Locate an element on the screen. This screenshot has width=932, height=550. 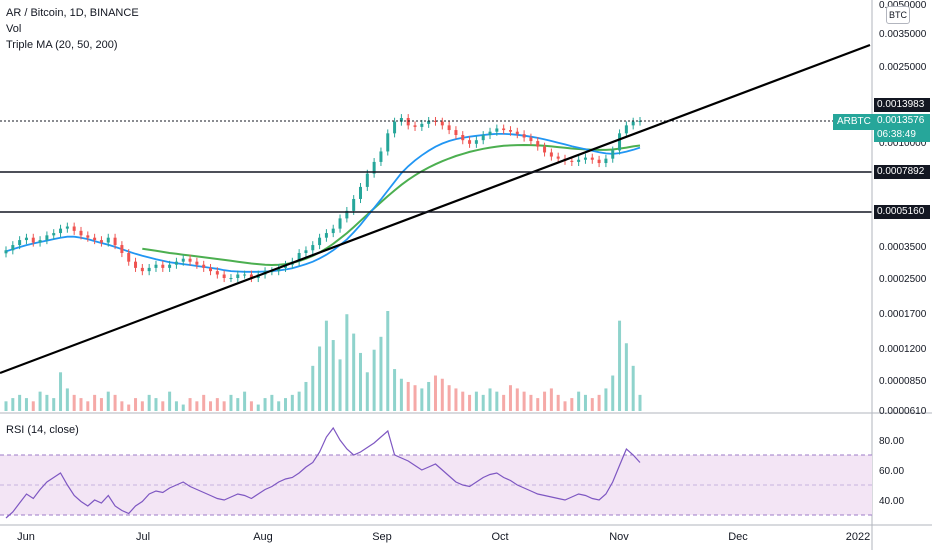
price-tick-label: 0.0001200 is located at coordinates (903, 349).